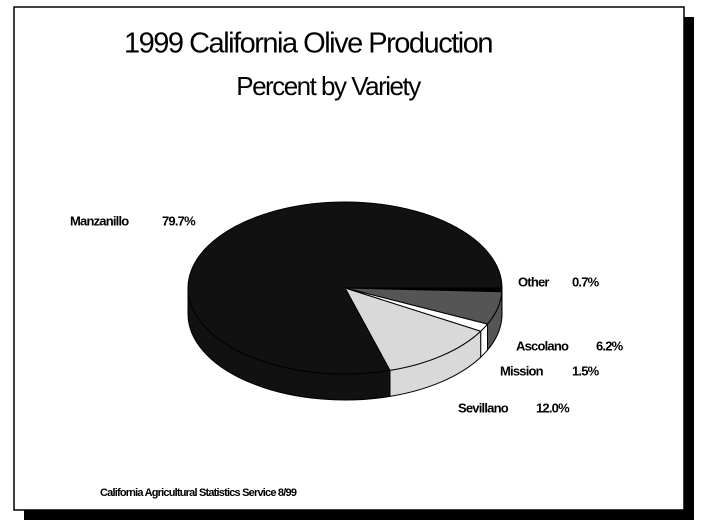 Image resolution: width=704 pixels, height=529 pixels. I want to click on slice-label: Other, so click(533, 281).